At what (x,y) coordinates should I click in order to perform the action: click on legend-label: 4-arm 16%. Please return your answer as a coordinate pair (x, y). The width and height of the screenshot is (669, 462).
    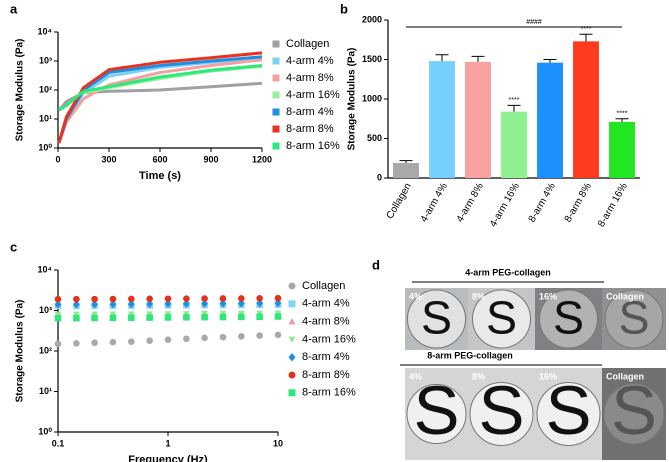
    Looking at the image, I should click on (313, 95).